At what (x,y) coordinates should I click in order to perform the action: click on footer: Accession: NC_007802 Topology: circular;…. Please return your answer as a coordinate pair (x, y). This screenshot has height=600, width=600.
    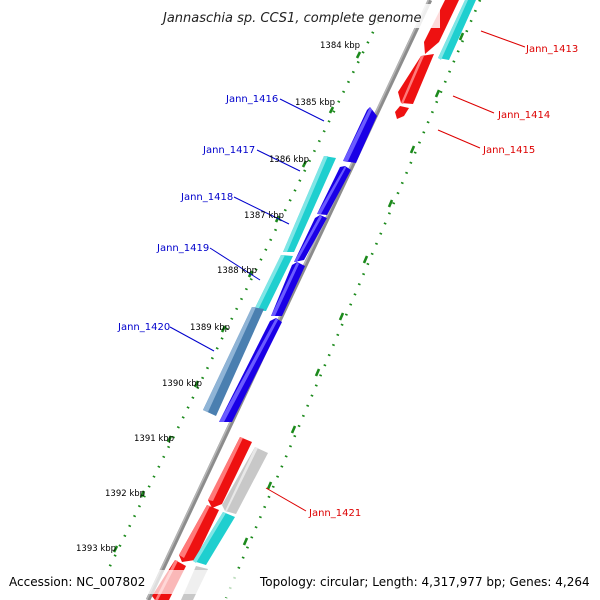
    Looking at the image, I should click on (300, 582).